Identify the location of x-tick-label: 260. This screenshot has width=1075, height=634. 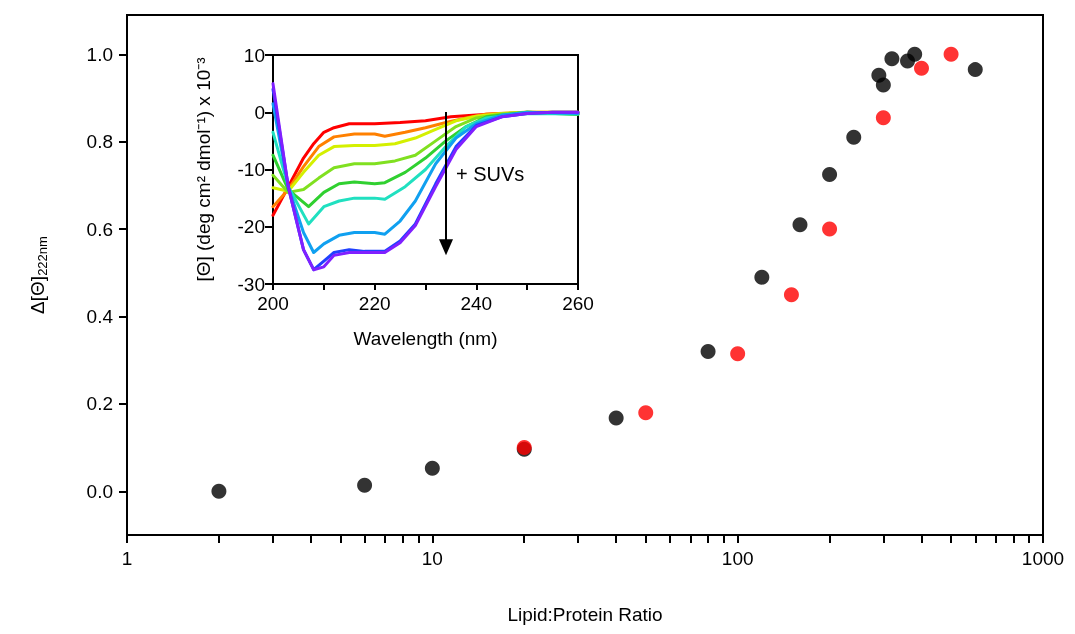
(578, 303).